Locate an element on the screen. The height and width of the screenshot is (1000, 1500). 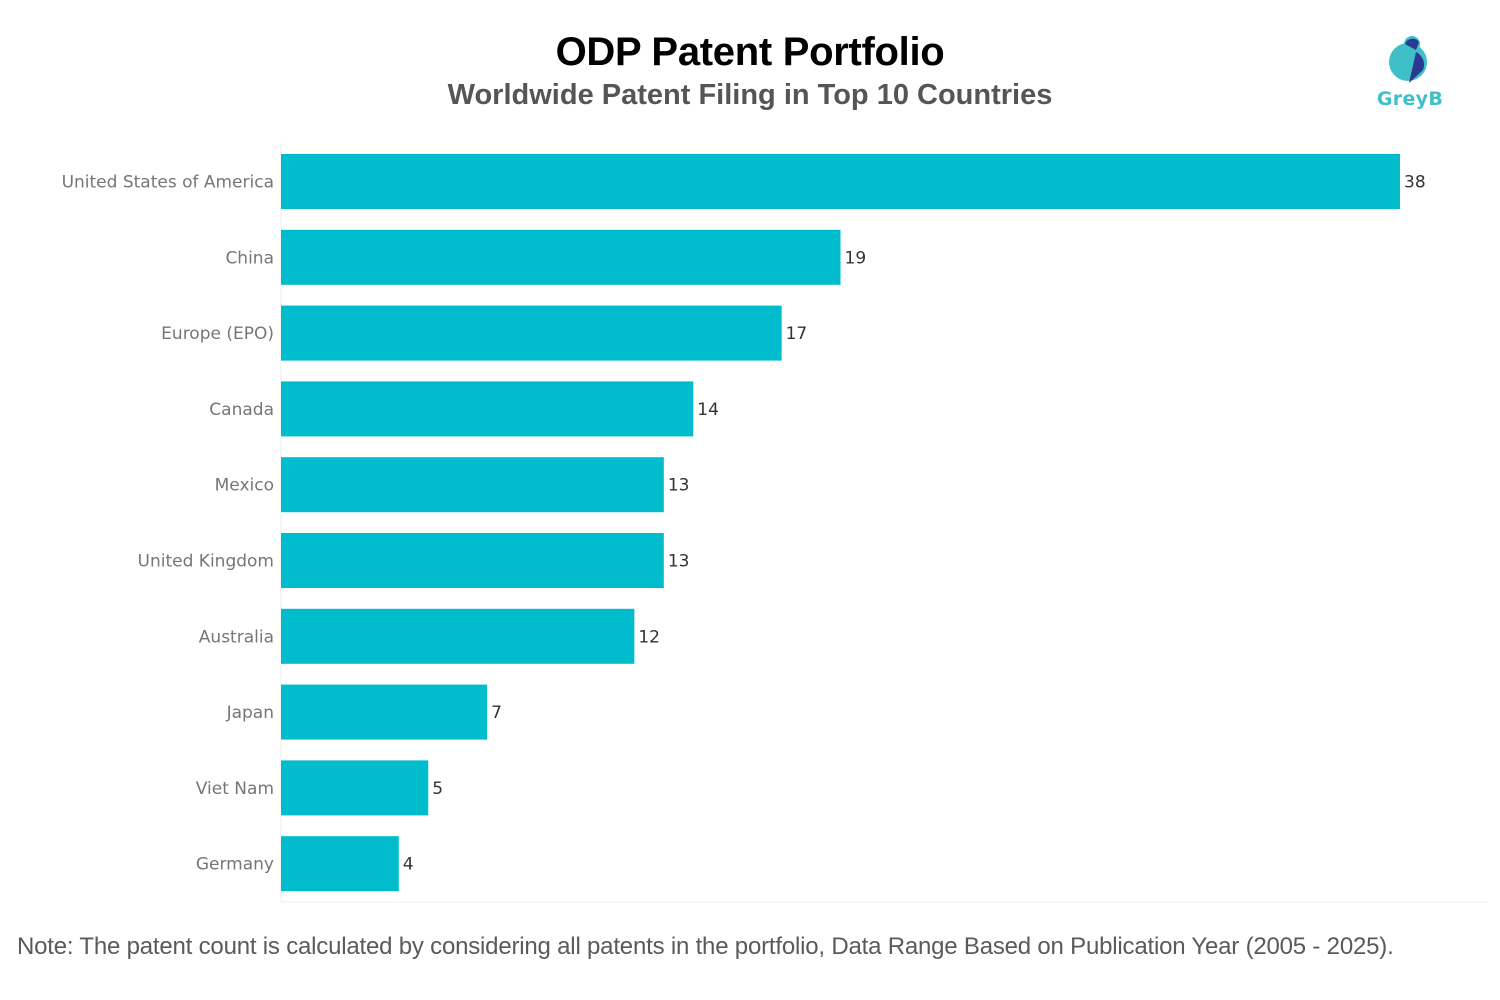
value-label: 12 is located at coordinates (649, 637).